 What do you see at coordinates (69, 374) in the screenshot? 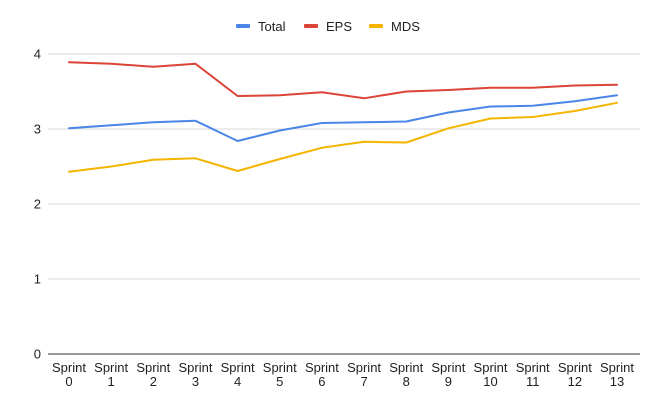
I see `x-tick-label: Sprint 0` at bounding box center [69, 374].